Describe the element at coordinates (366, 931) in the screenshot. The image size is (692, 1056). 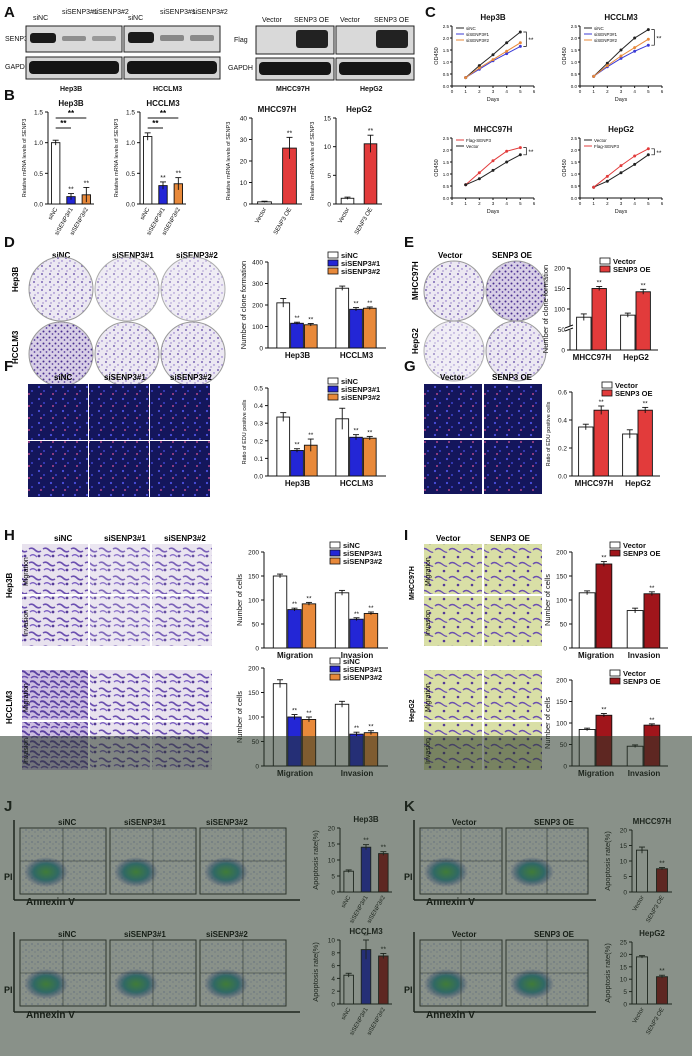
I see `chart-title: HCCLM3` at that location.